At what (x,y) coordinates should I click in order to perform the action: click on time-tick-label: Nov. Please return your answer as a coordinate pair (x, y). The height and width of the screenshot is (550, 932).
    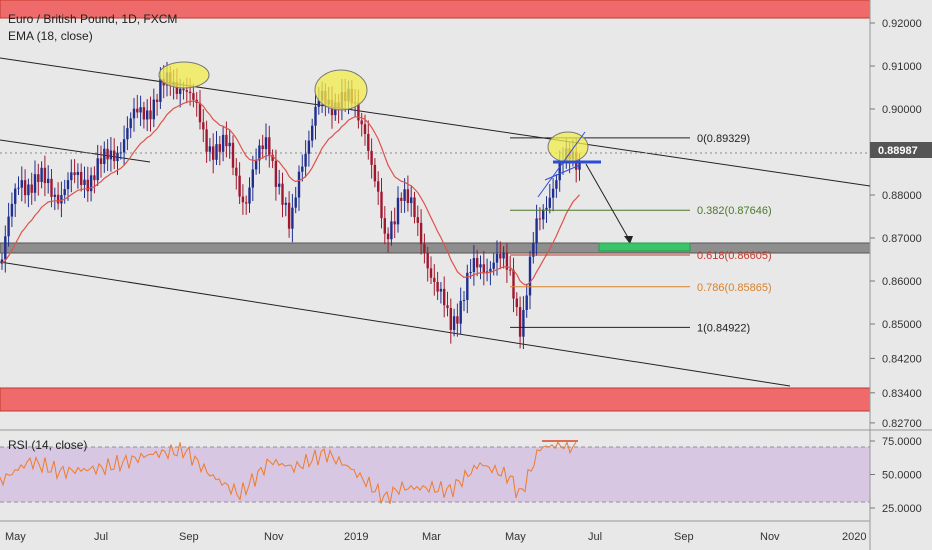
    Looking at the image, I should click on (274, 537).